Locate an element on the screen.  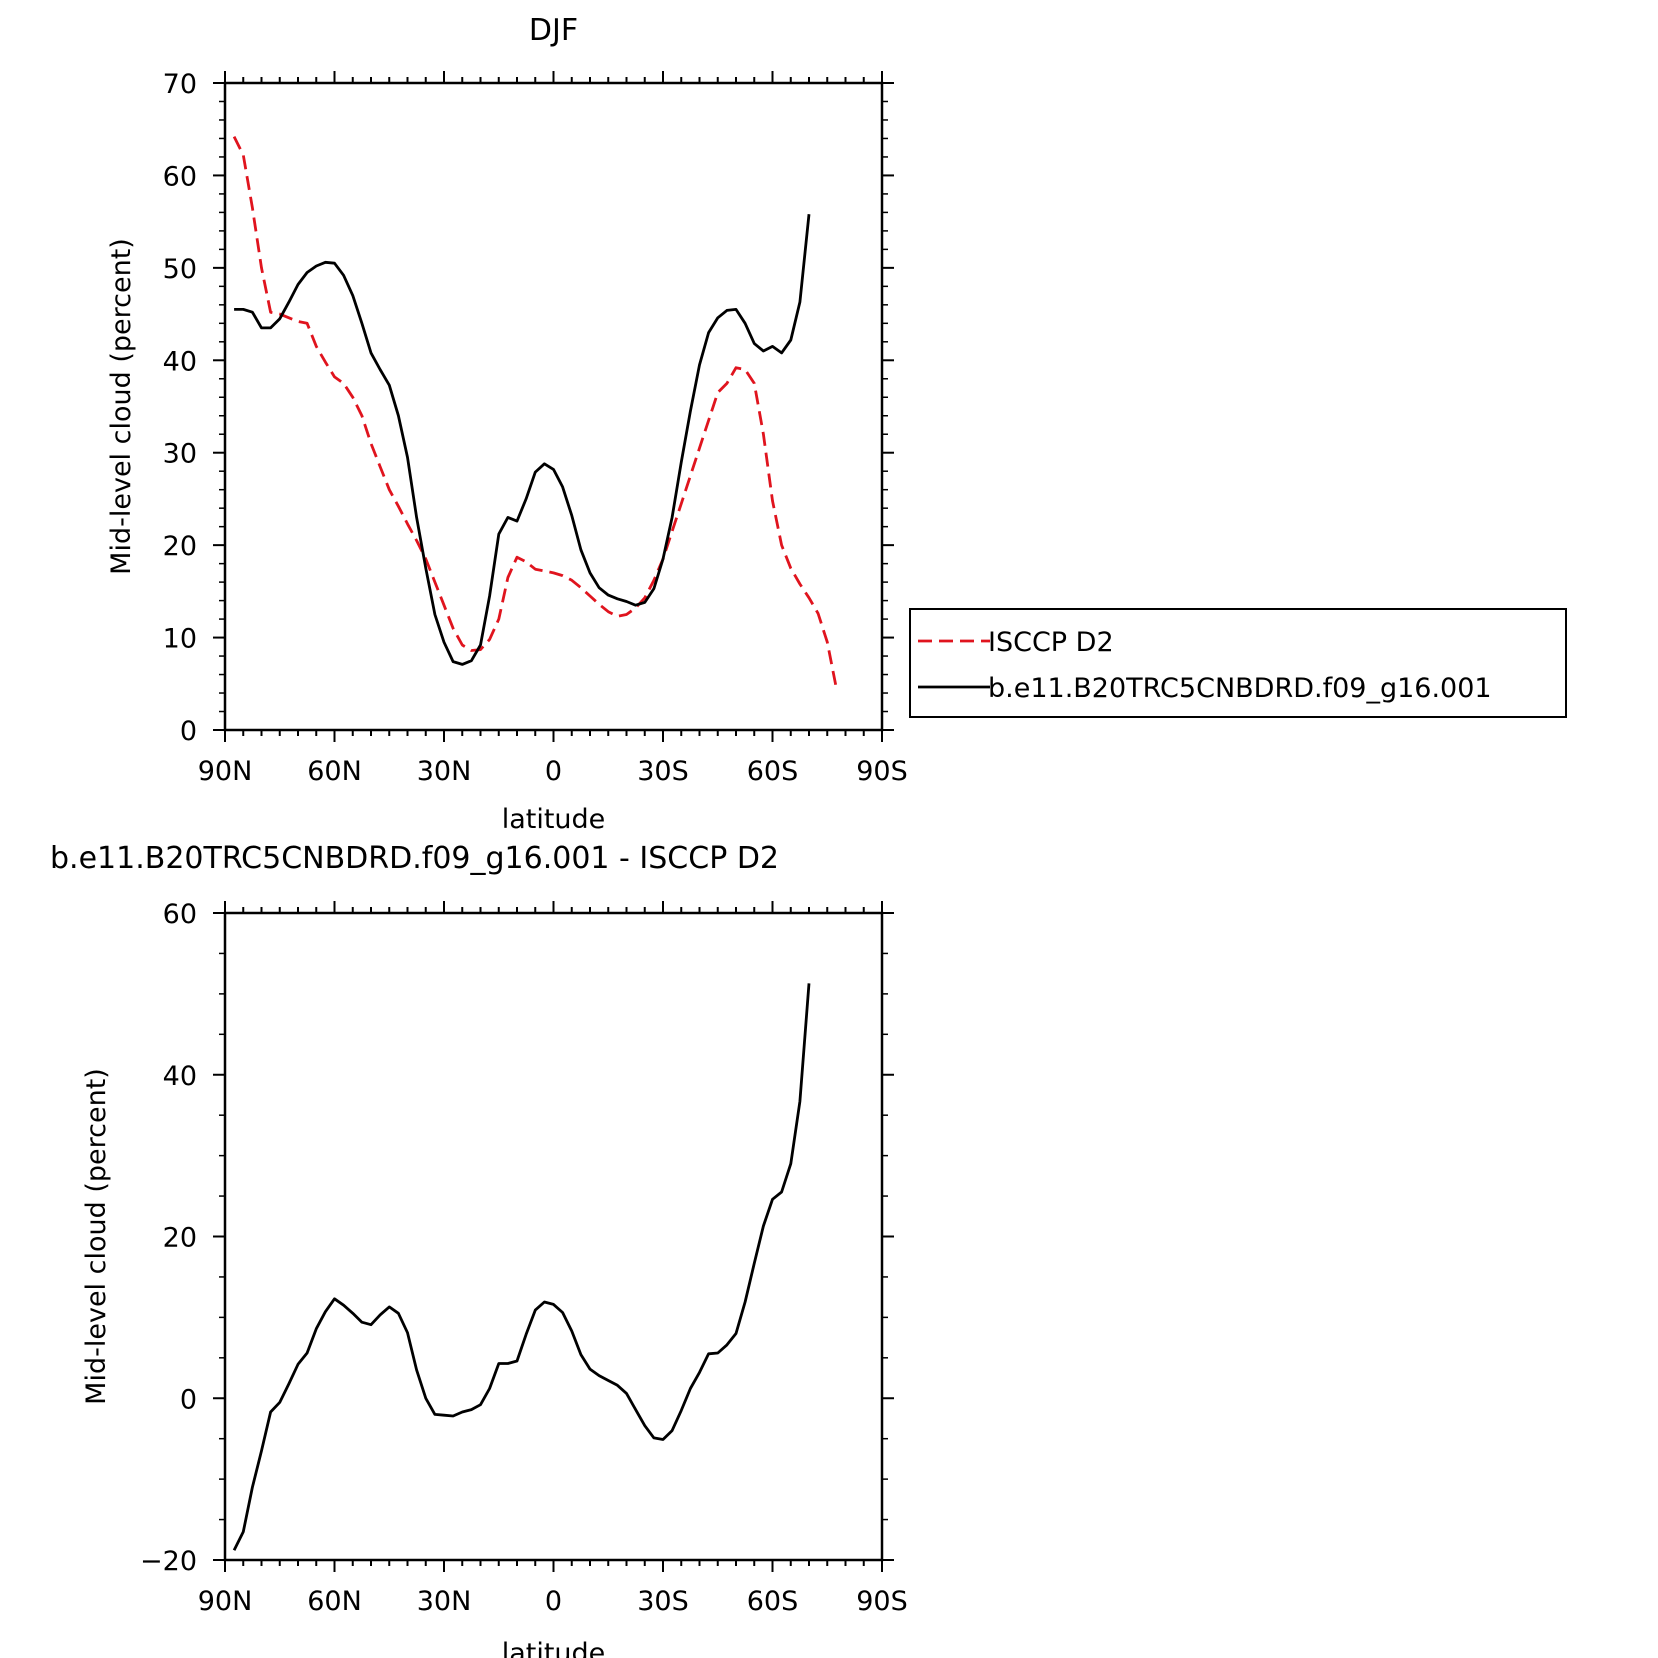
y-tick-label: 10 is located at coordinates (180, 639).